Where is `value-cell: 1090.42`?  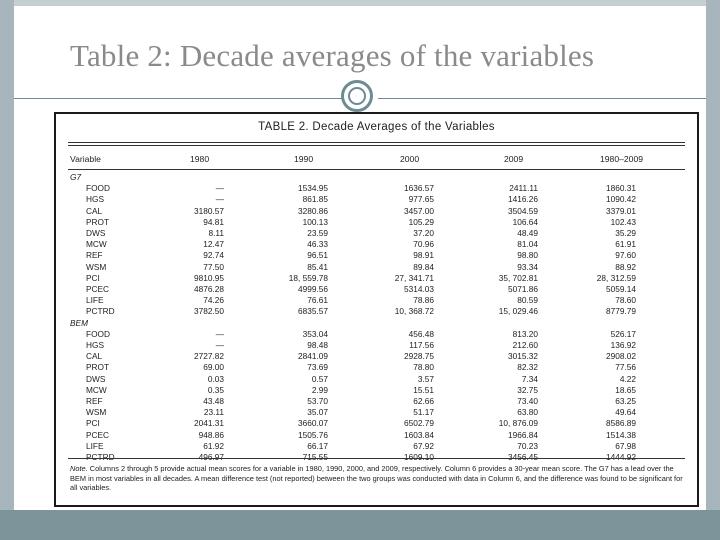
value-cell: 1090.42 is located at coordinates (621, 199).